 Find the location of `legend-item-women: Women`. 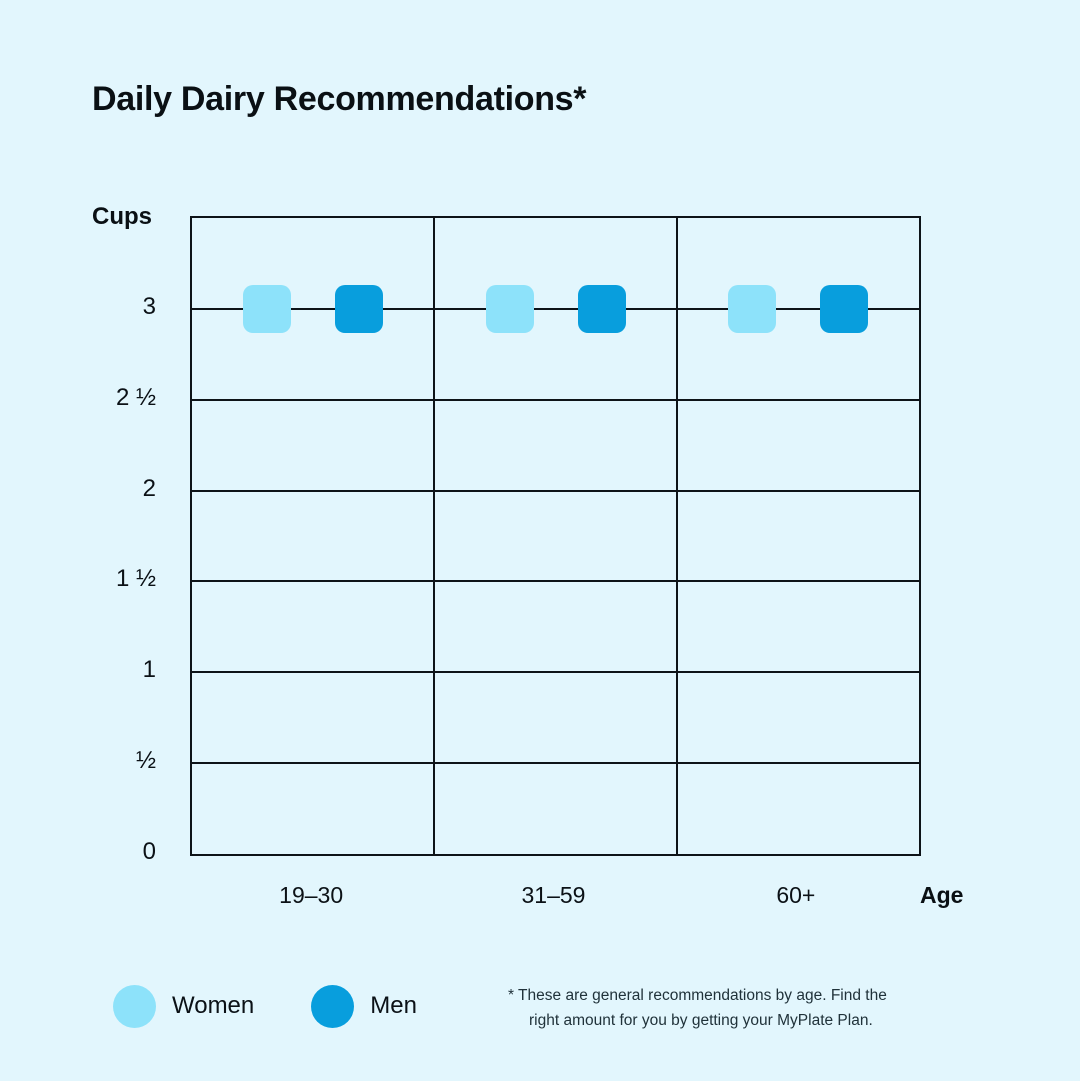

legend-item-women: Women is located at coordinates (183, 1006).